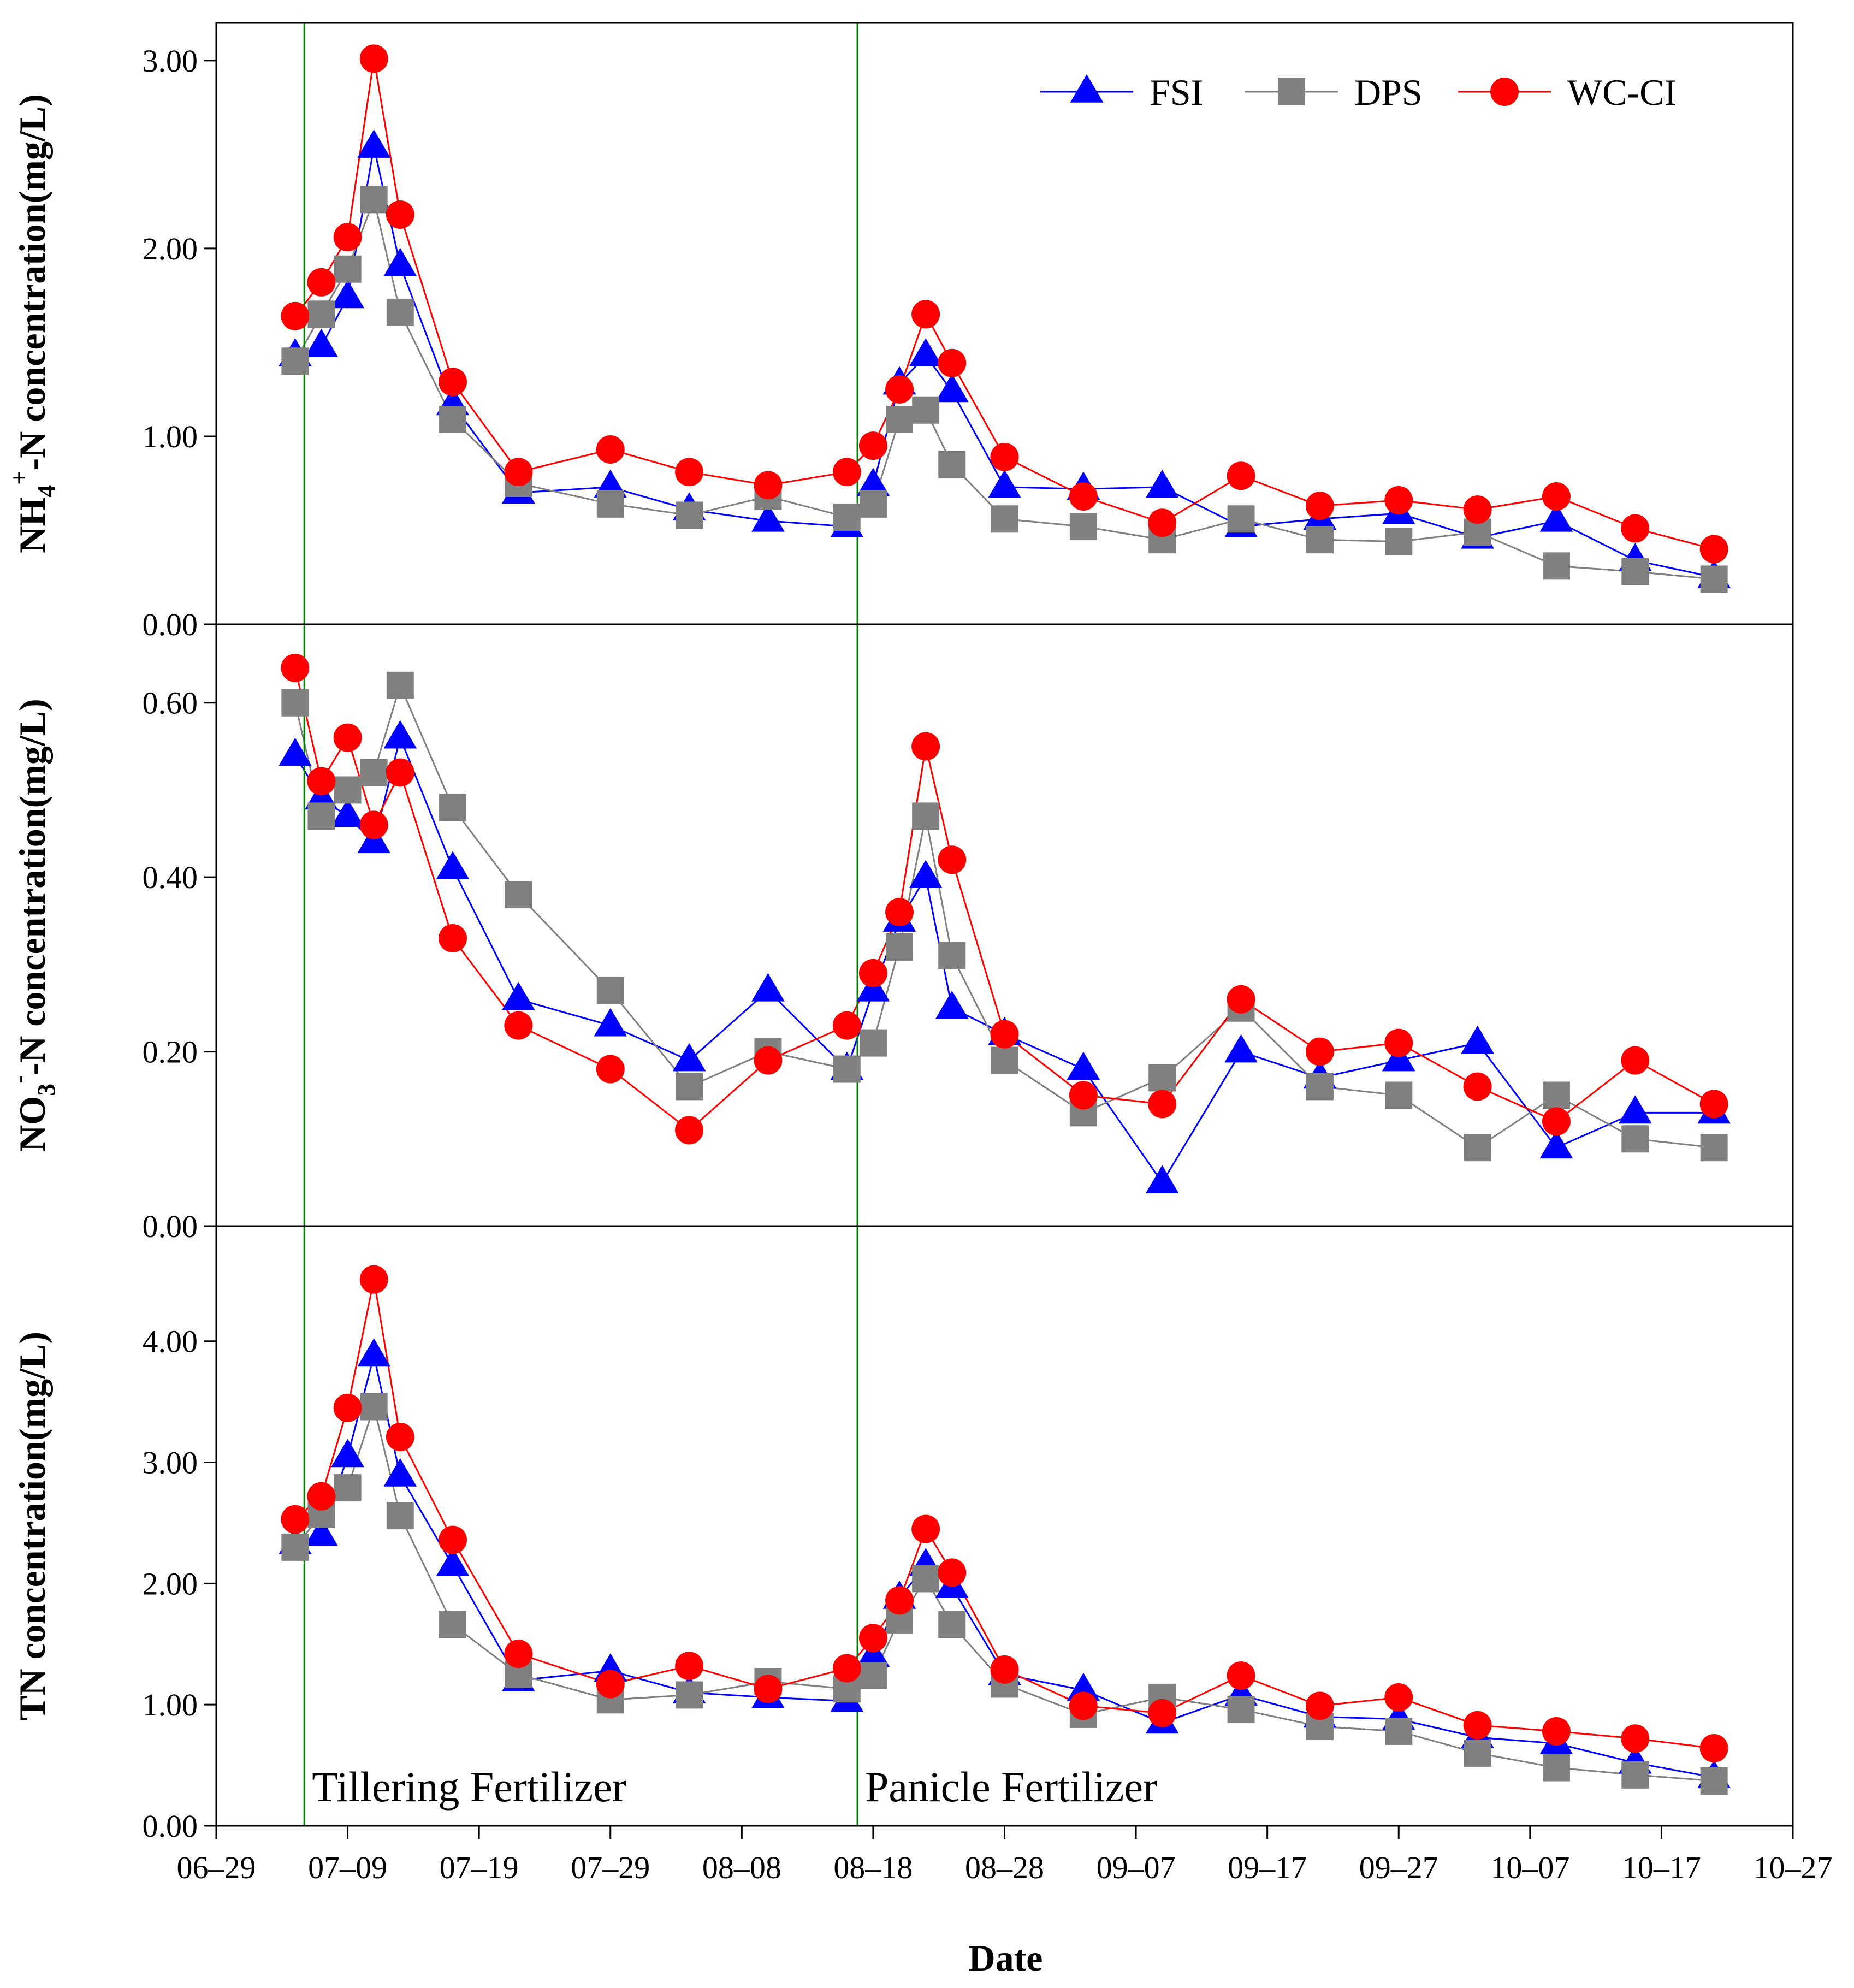 This screenshot has width=1854, height=1988. Describe the element at coordinates (170, 436) in the screenshot. I see `y-tick-label-panel-1-1: 1.00` at that location.